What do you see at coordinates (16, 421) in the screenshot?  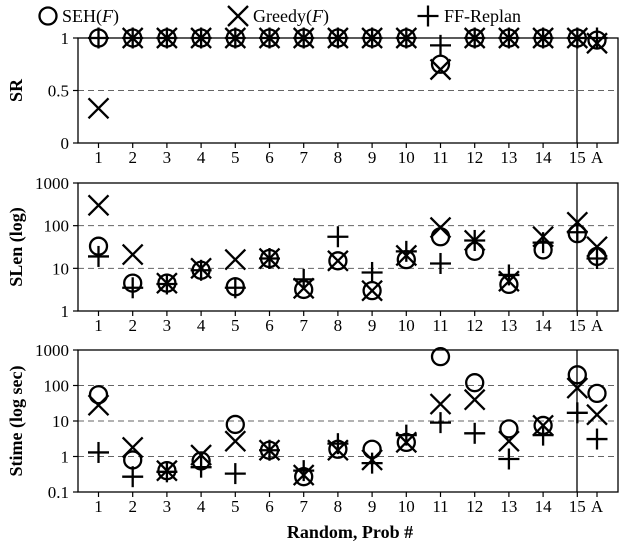 I see `y-axis-label: Stime (log sec)` at bounding box center [16, 421].